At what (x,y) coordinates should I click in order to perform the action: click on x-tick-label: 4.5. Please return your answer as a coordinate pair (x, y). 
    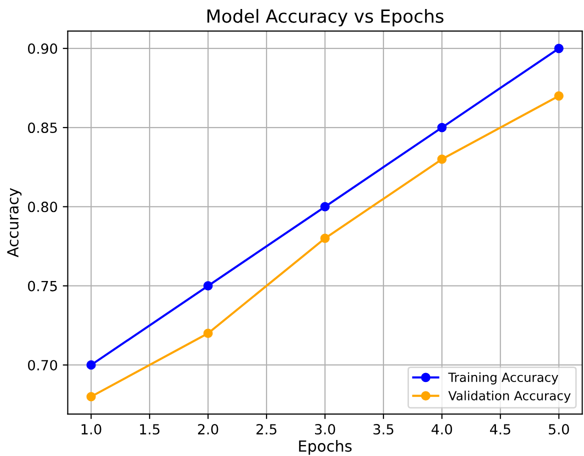
    Looking at the image, I should click on (500, 429).